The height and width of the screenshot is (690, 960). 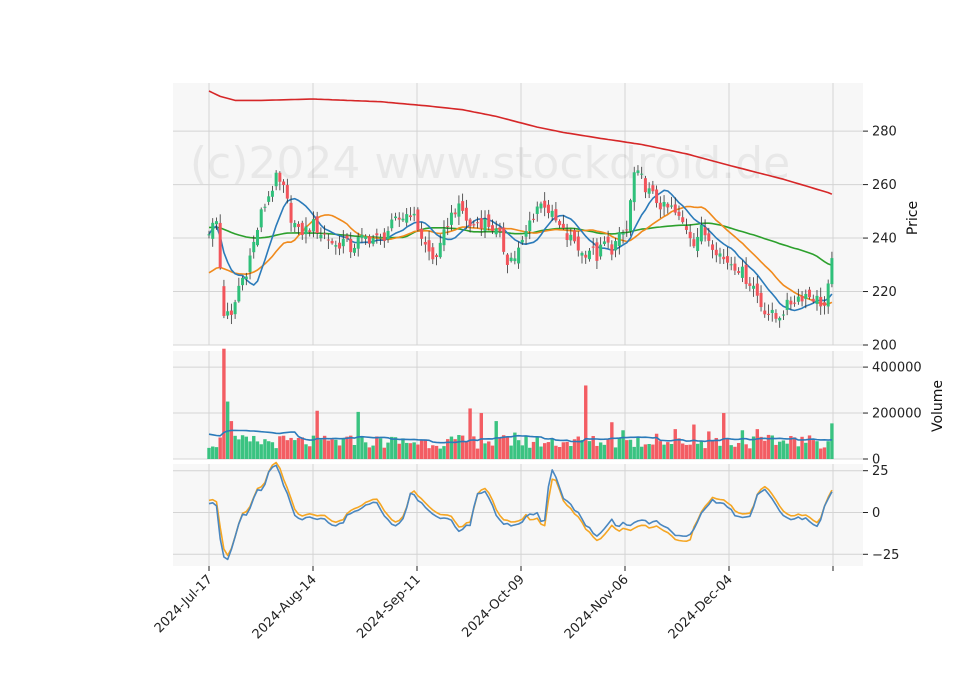 What do you see at coordinates (520, 436) in the screenshot?
I see `volume-average-line` at bounding box center [520, 436].